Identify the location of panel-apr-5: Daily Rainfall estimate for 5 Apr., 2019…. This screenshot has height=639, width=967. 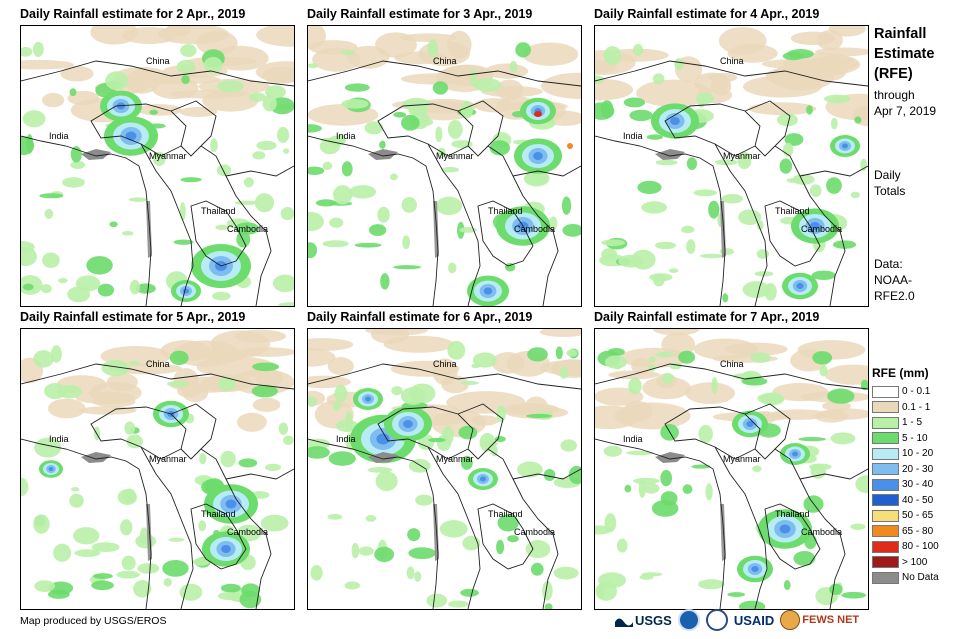
(158, 460).